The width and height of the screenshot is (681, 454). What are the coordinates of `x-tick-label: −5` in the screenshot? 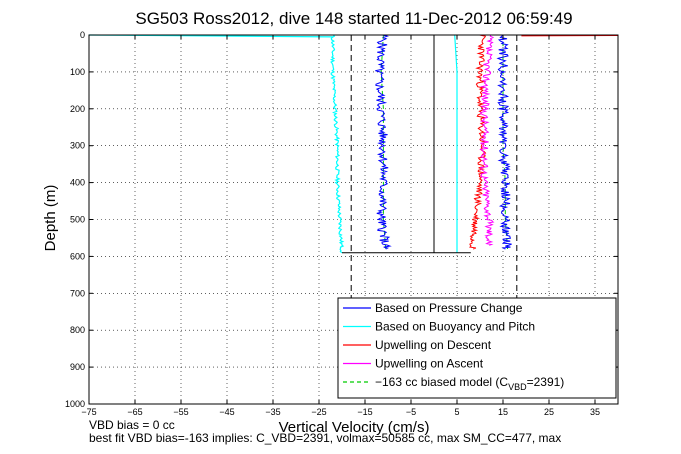 It's located at (411, 412).